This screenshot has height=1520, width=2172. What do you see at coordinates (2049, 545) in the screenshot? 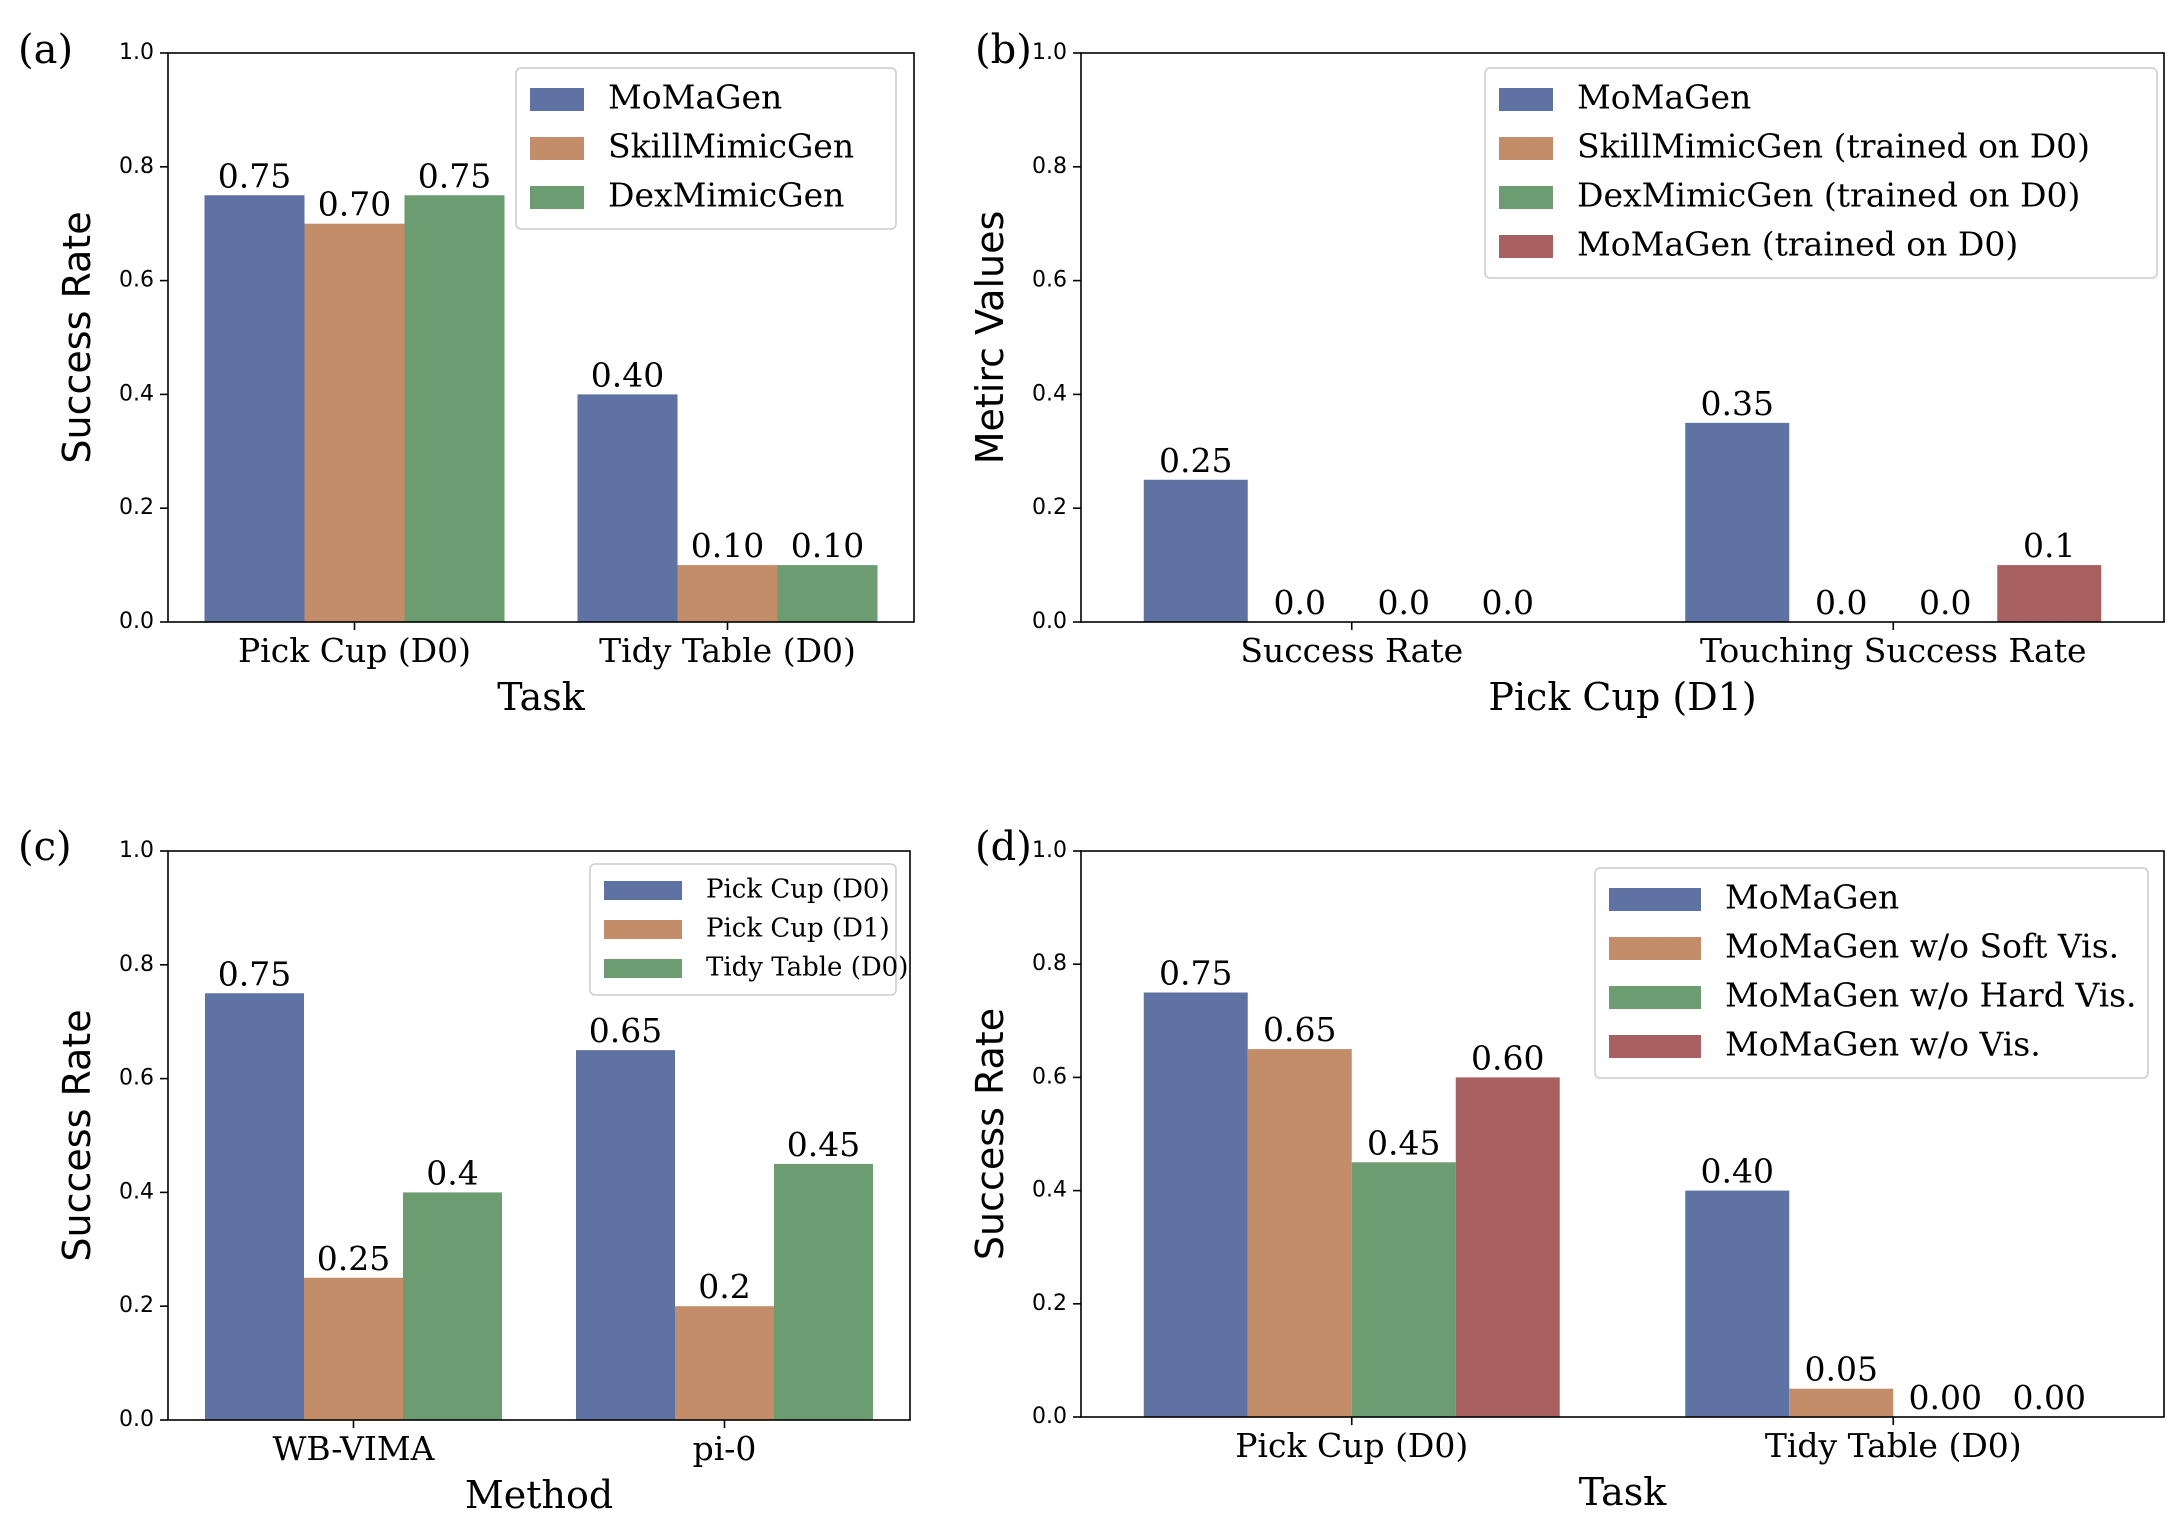
I see `data-label: 0.1` at bounding box center [2049, 545].